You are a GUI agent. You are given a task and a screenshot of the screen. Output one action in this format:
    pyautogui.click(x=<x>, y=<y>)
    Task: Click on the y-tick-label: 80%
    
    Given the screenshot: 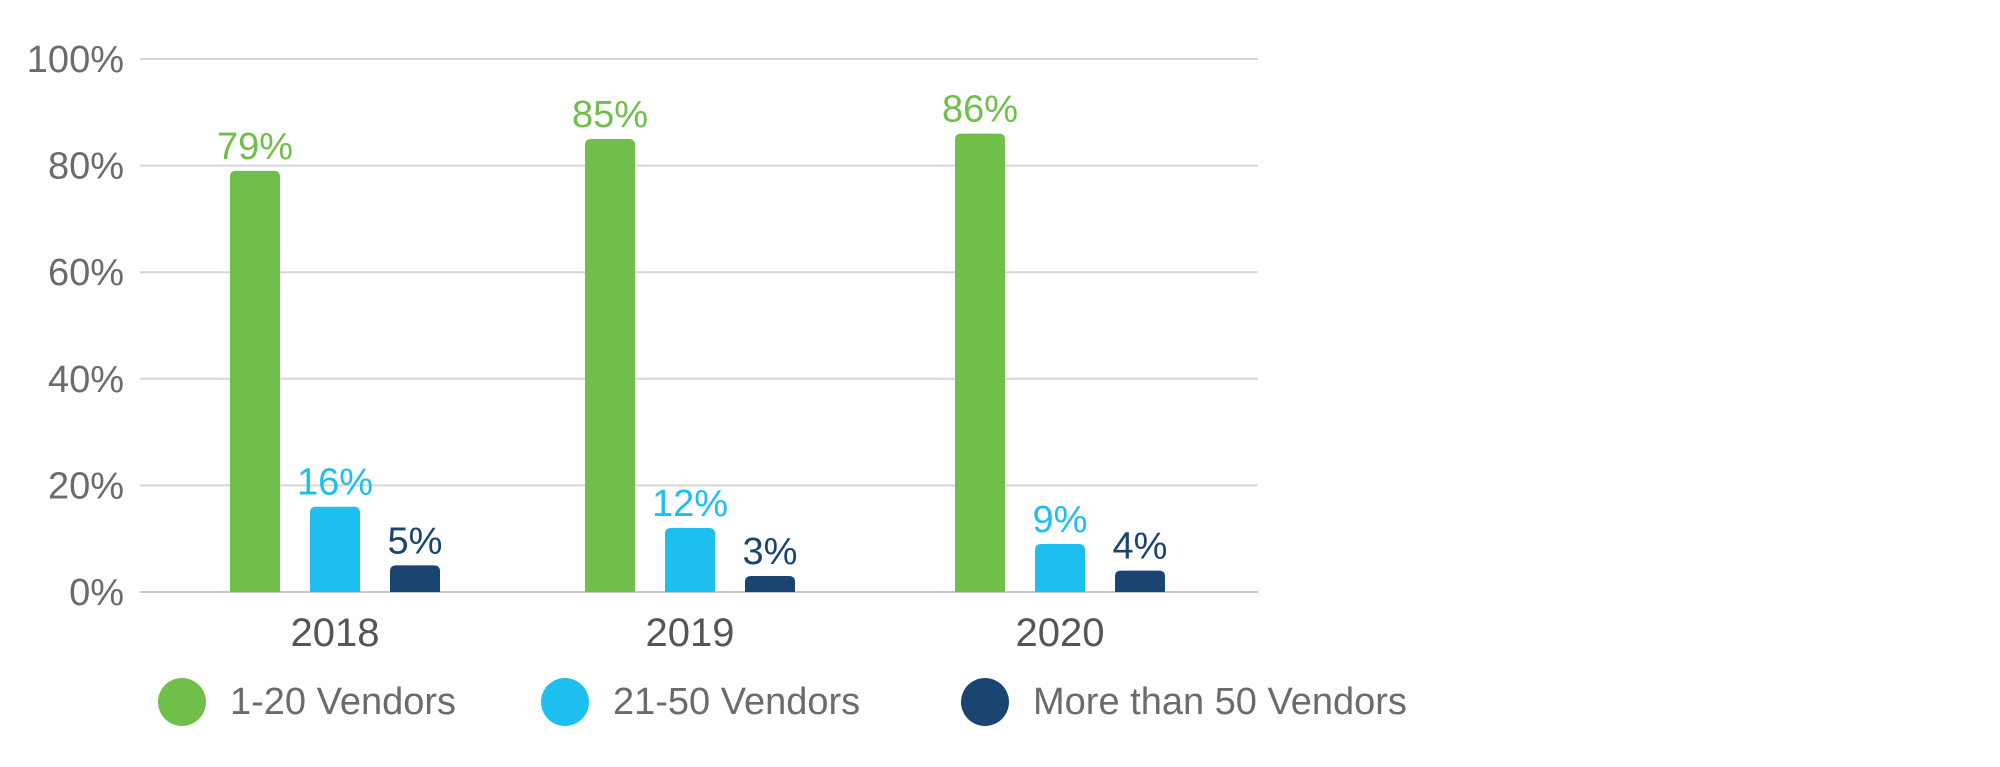 What is the action you would take?
    pyautogui.click(x=86, y=167)
    